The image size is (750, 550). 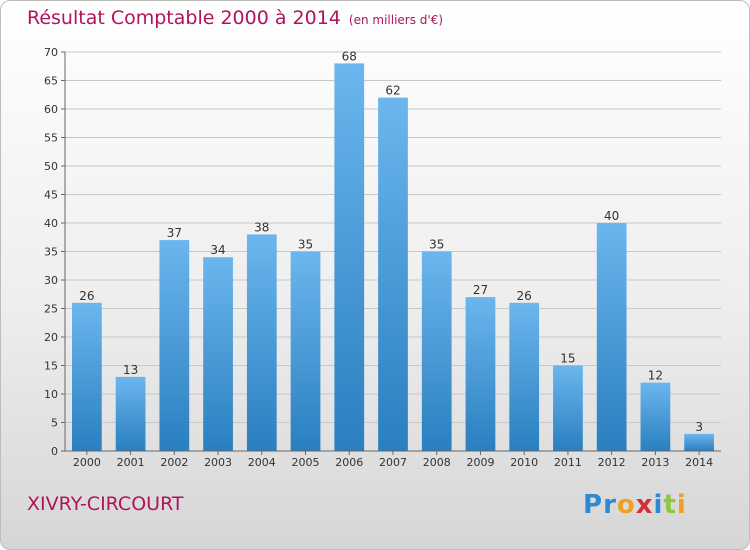 What do you see at coordinates (51, 138) in the screenshot?
I see `y-tick-label: 55` at bounding box center [51, 138].